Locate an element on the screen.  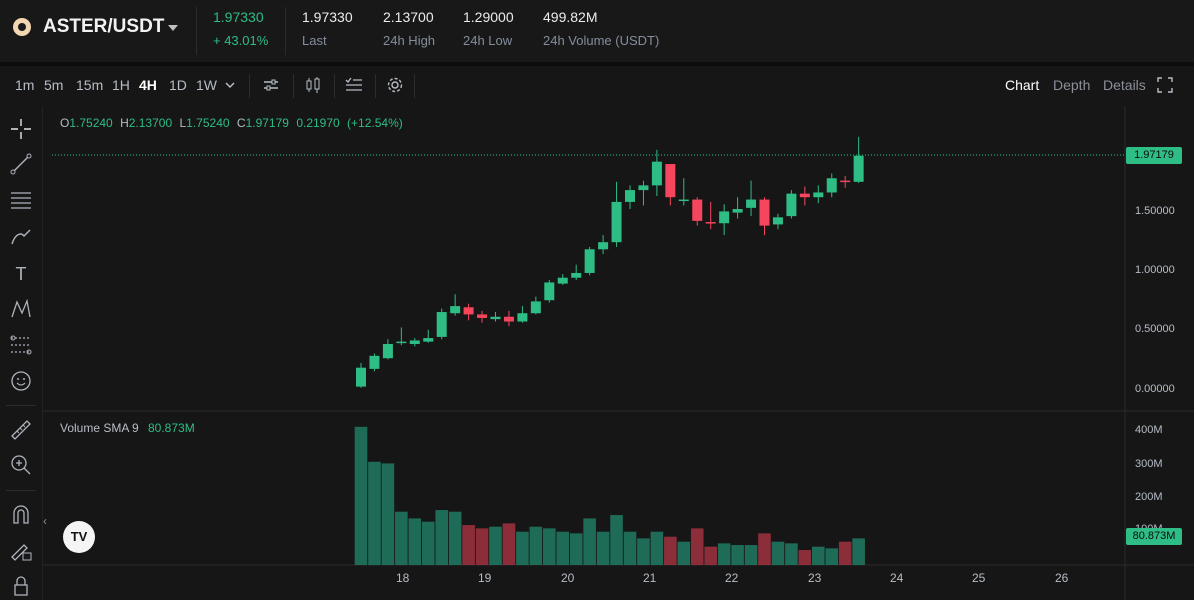
ohlc-low: 1.75240 is located at coordinates (208, 123).